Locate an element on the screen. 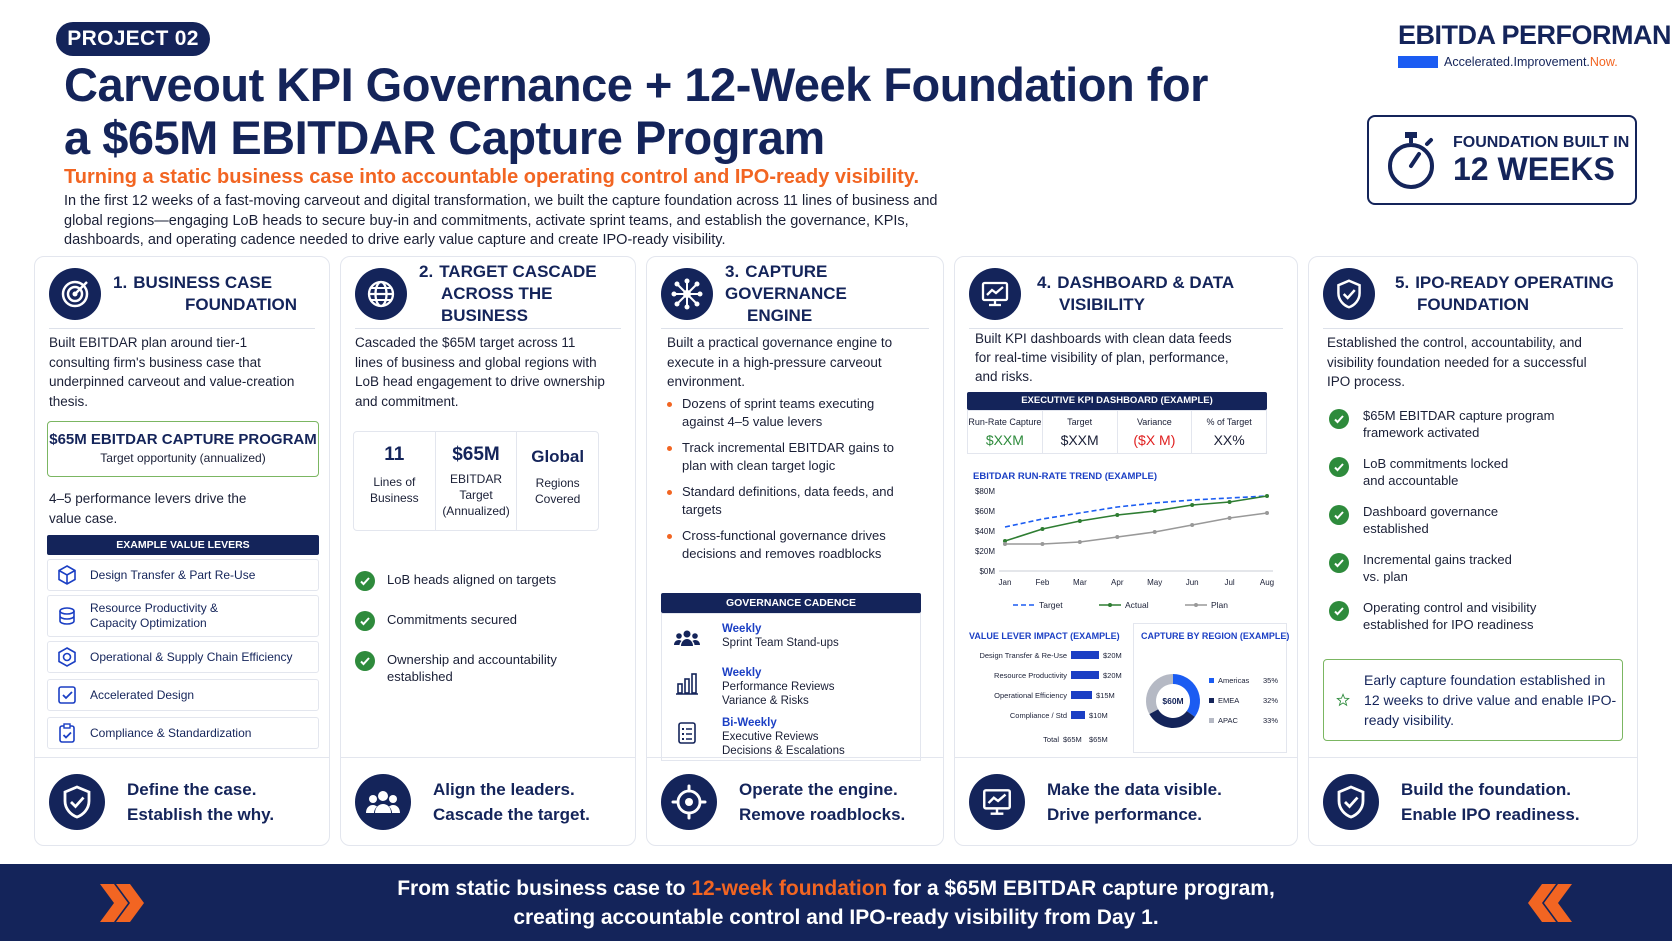 The height and width of the screenshot is (941, 1672). legend-label: EMEA is located at coordinates (1228, 700).